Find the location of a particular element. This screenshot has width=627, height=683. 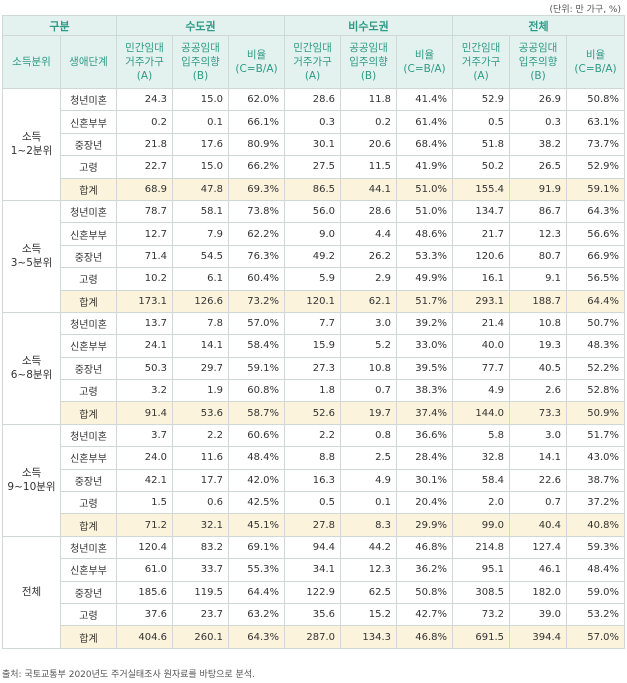

value-cell: 60.4% is located at coordinates (256, 279).